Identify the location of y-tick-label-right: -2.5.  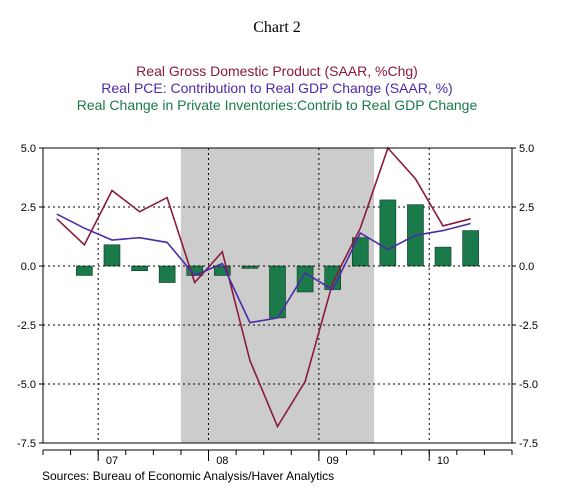
(528, 326).